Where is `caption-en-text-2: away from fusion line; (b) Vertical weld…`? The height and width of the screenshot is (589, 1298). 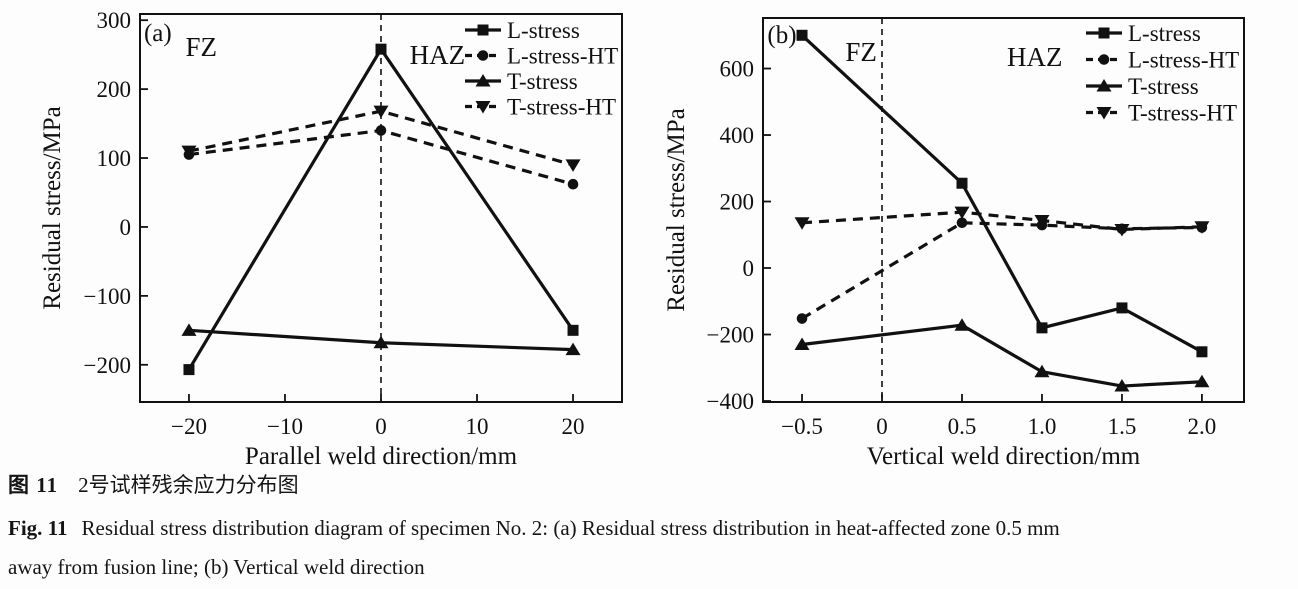
caption-en-text-2: away from fusion line; (b) Vertical weld… is located at coordinates (216, 567).